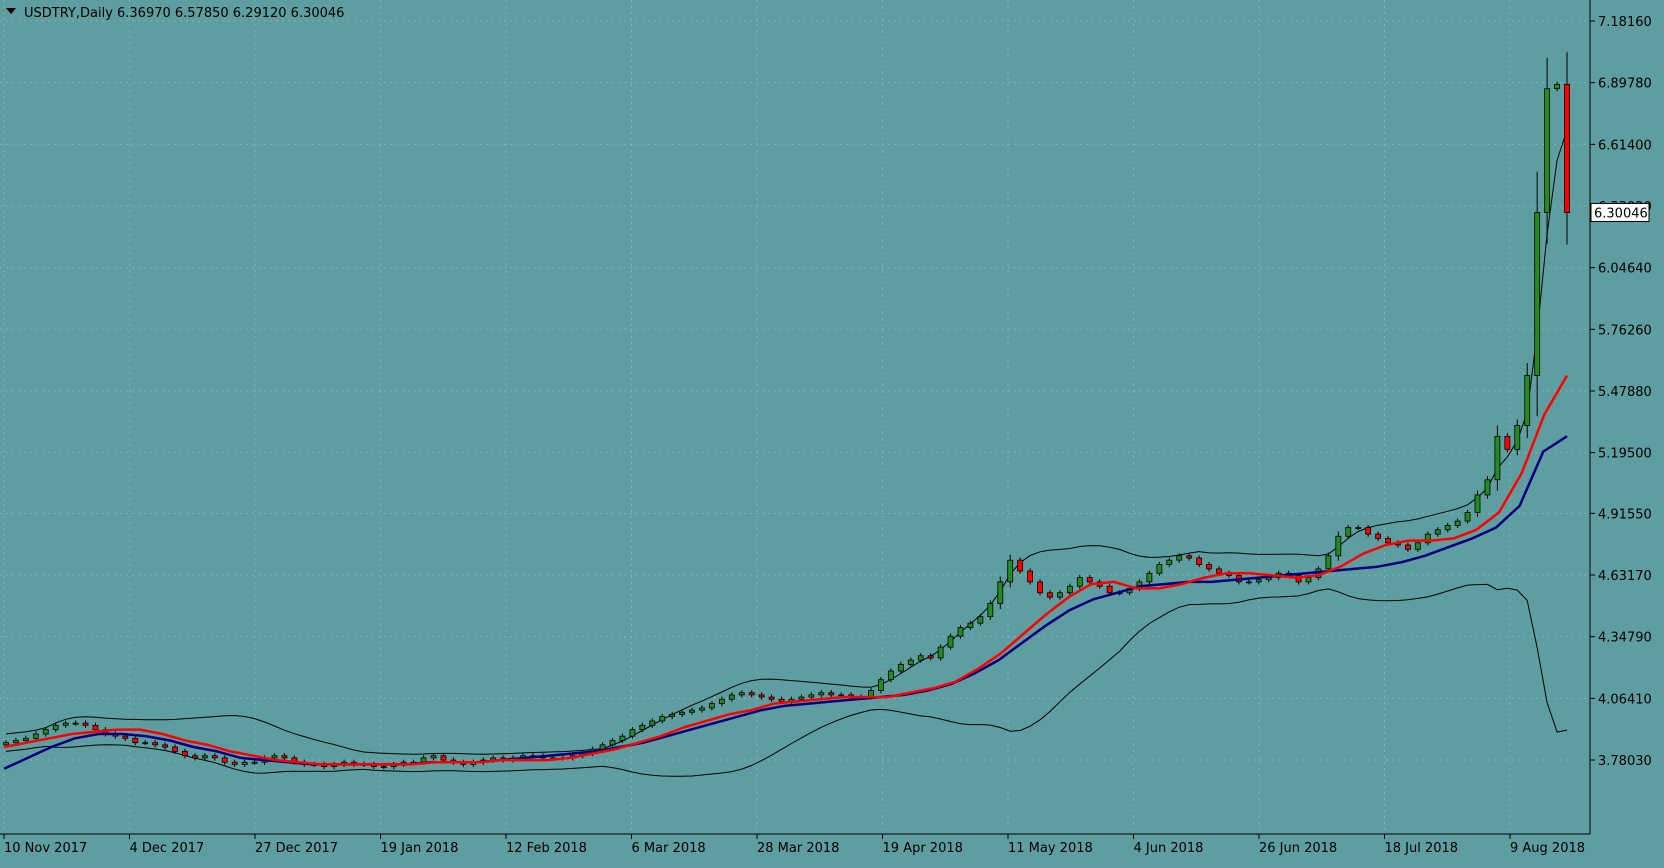 This screenshot has height=868, width=1664. I want to click on current-price-marker: 6.30046, so click(1620, 212).